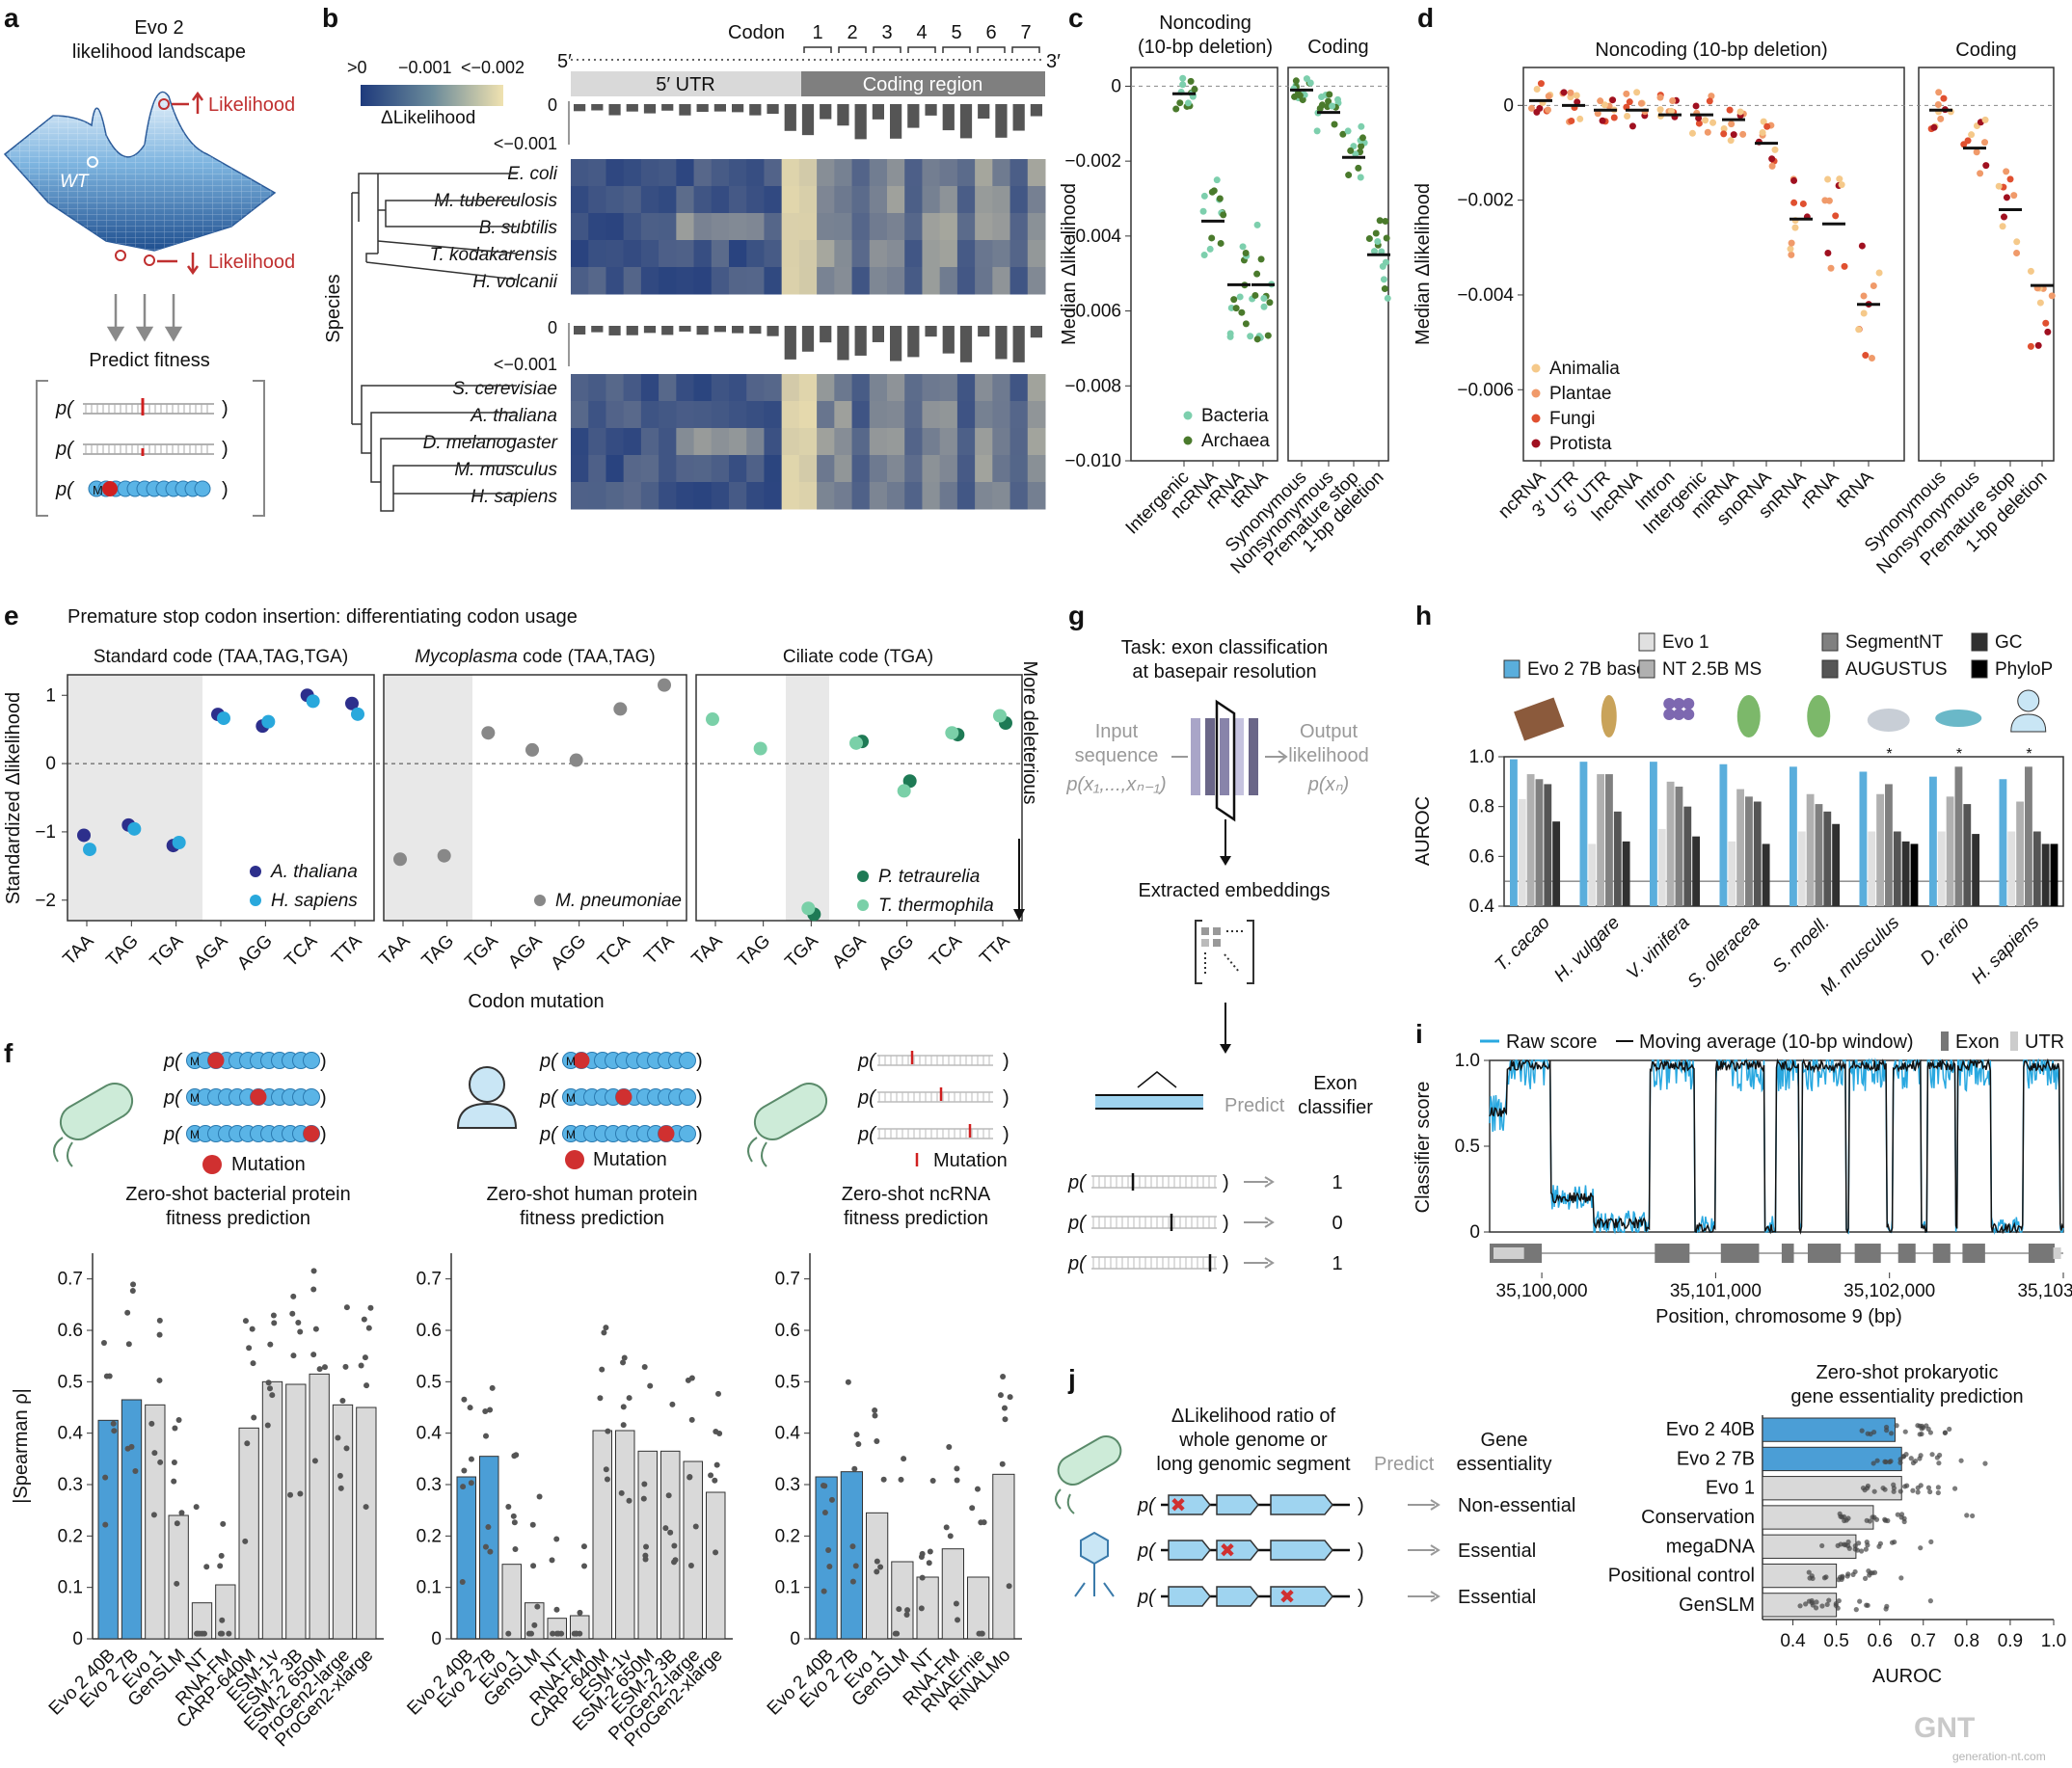 The height and width of the screenshot is (1768, 2072). What do you see at coordinates (98, 490) in the screenshot?
I see `svg-text: M` at bounding box center [98, 490].